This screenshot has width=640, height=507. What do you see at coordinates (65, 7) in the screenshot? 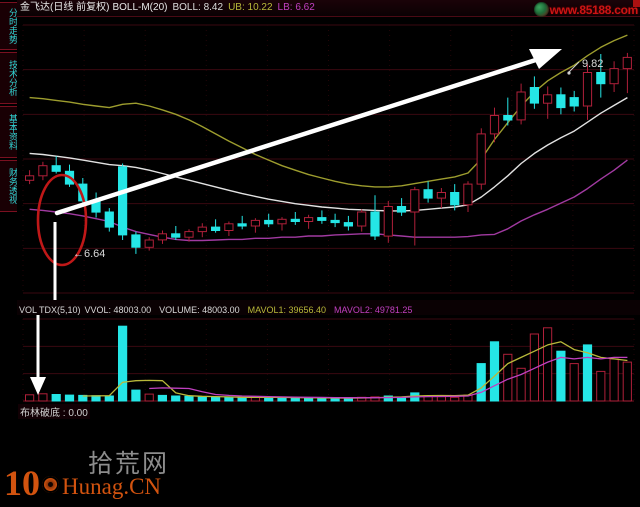
I see `stock-name-label: 金飞达(日线 前复权)` at bounding box center [65, 7].